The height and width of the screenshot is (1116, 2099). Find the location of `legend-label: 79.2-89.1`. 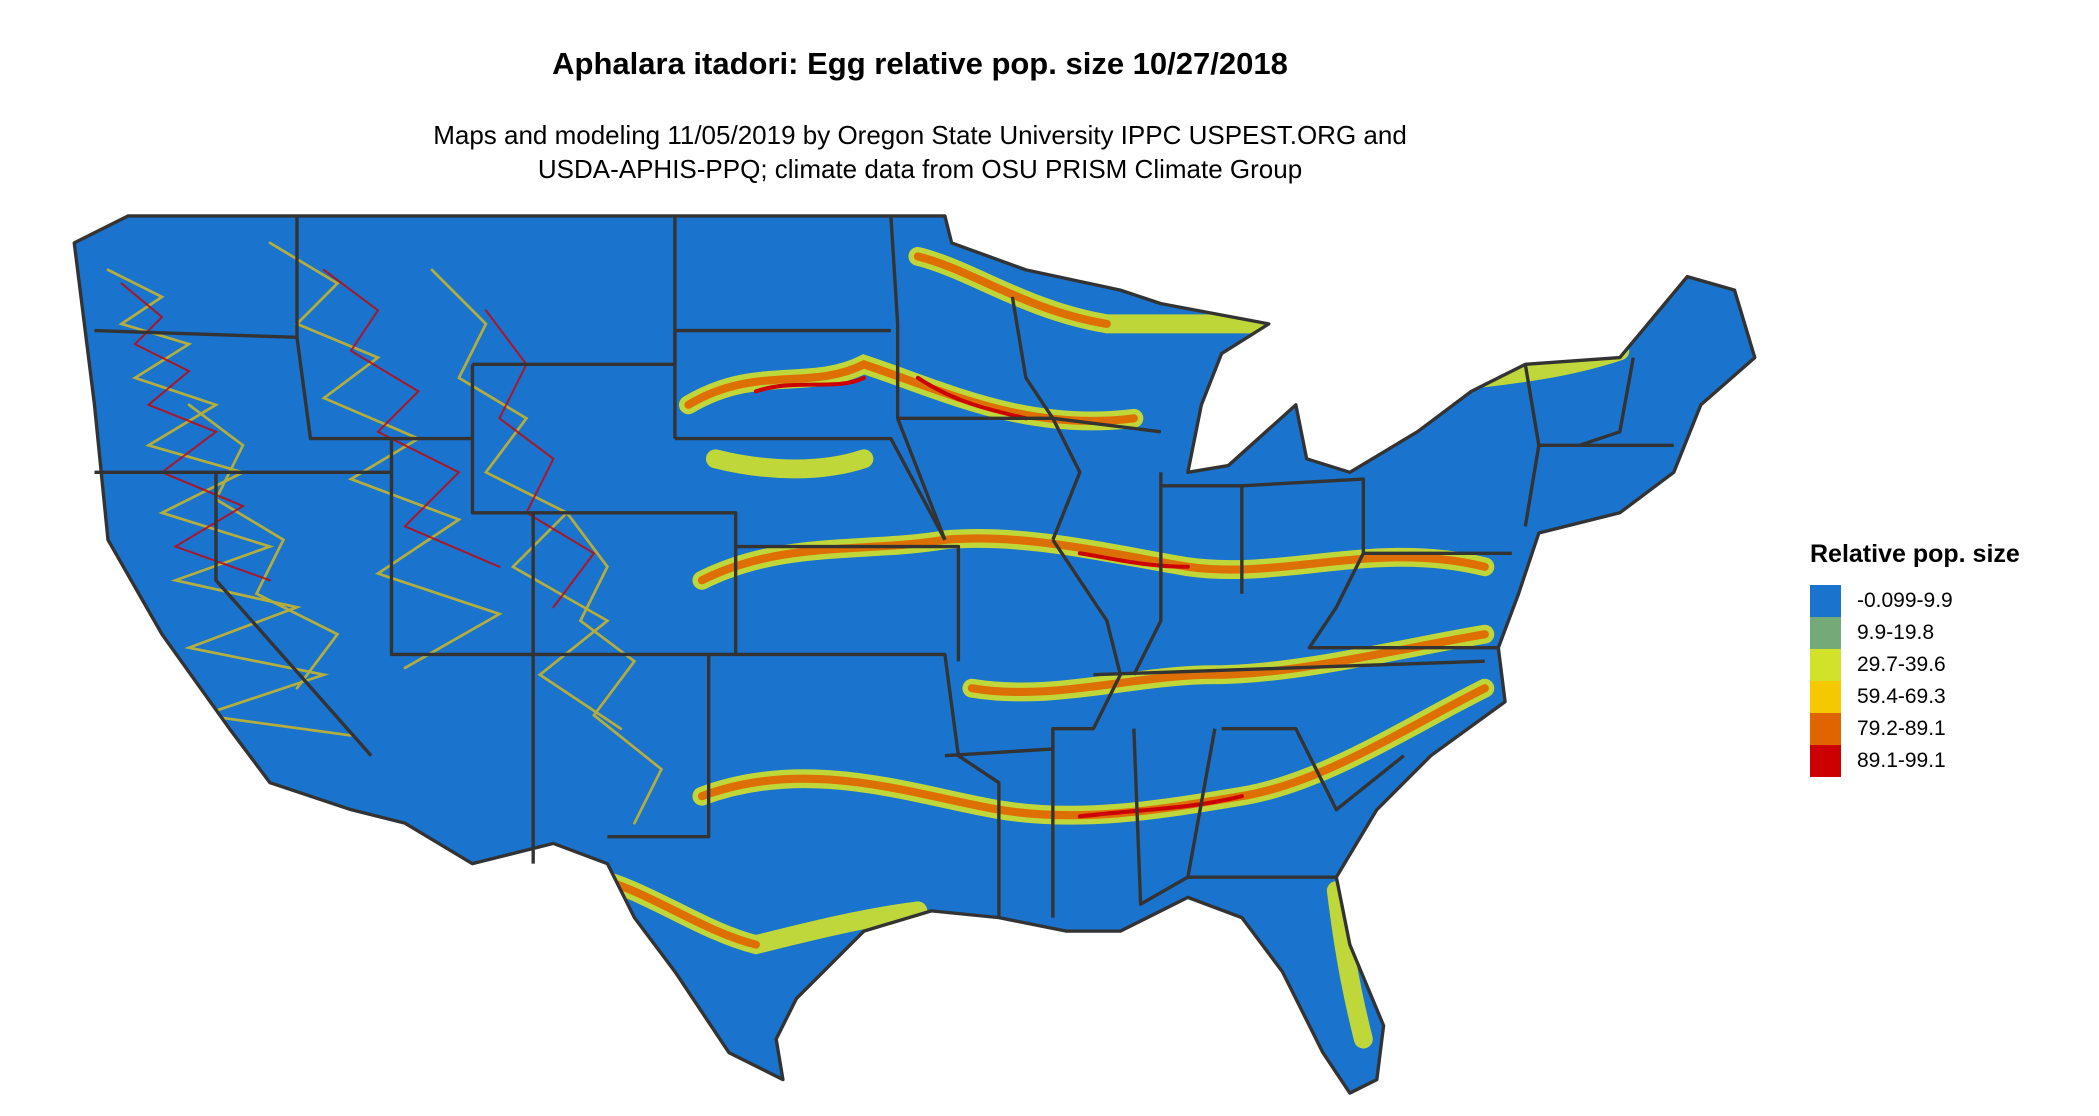

legend-label: 79.2-89.1 is located at coordinates (1901, 728).